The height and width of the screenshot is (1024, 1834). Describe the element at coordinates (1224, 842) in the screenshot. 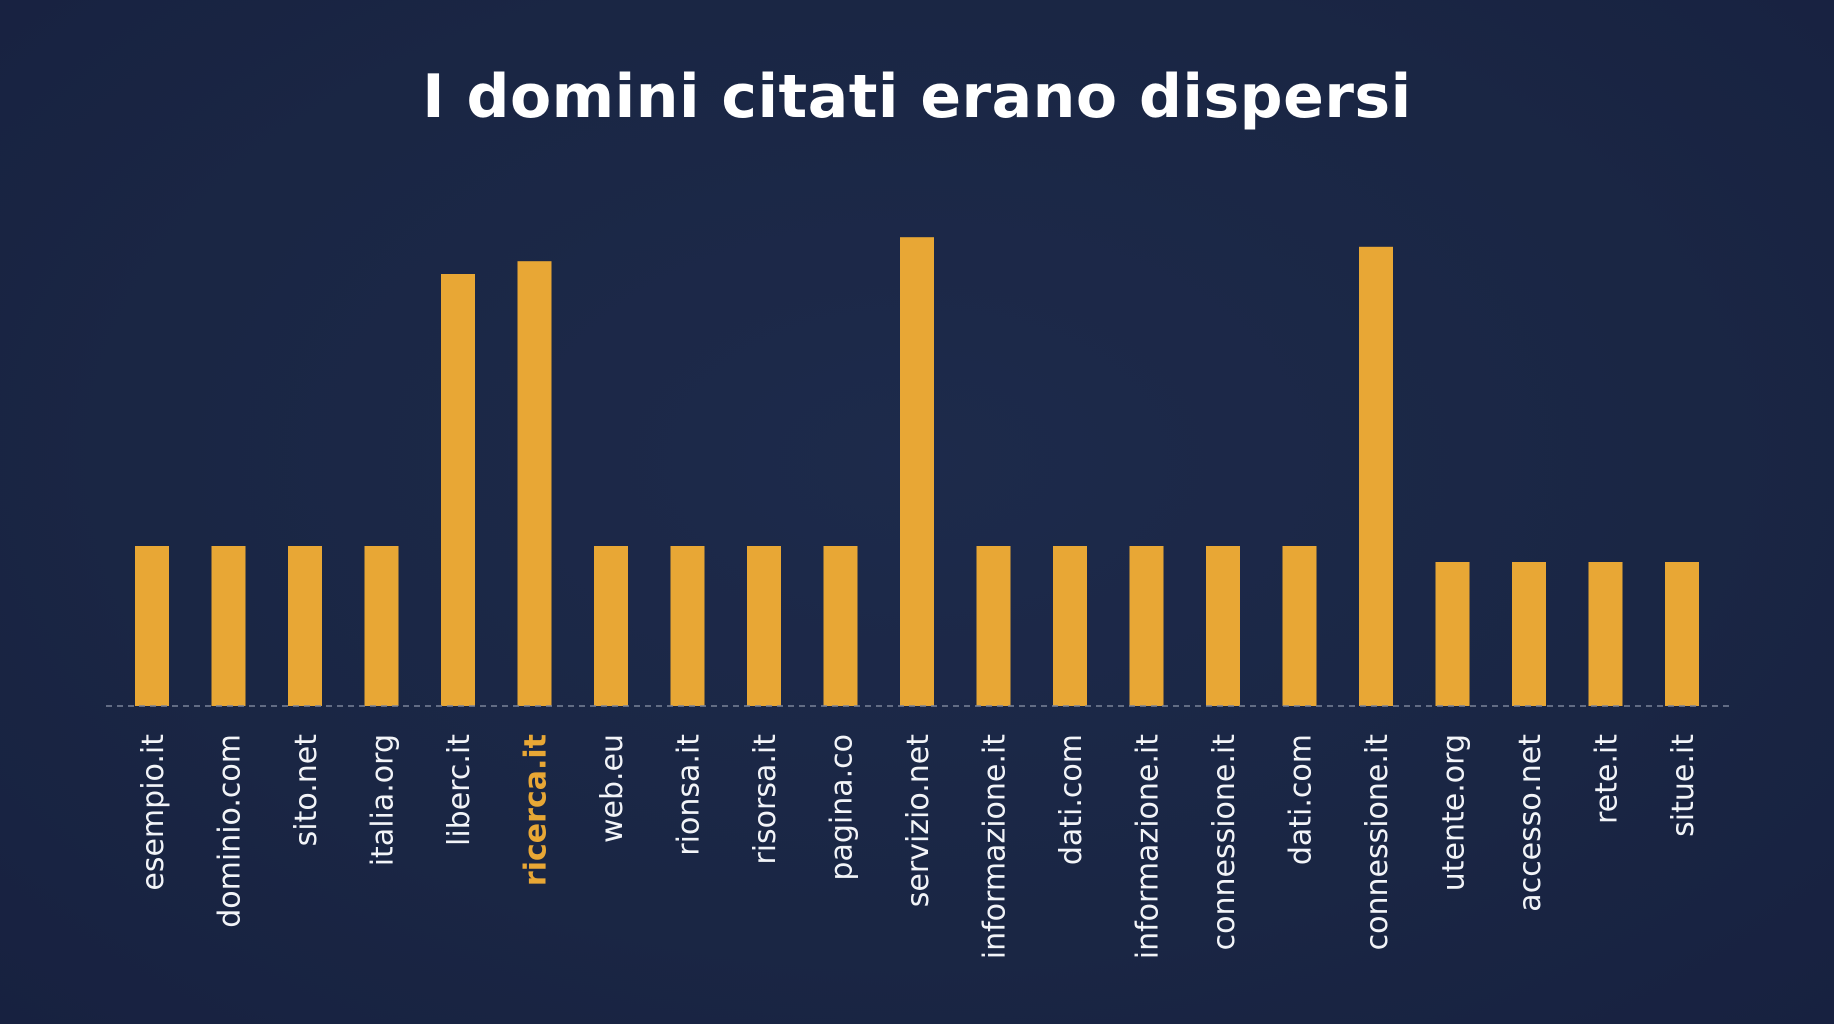

I see `x-tick-label-14: connessione.it` at that location.